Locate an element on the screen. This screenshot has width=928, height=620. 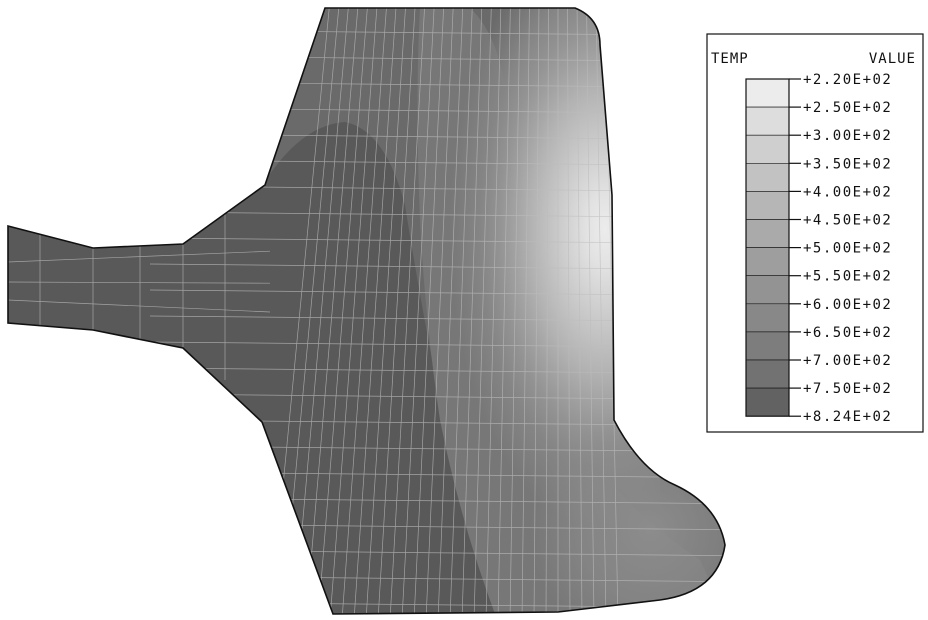
legend-value-label: +4.50E+02 is located at coordinates (847, 221).